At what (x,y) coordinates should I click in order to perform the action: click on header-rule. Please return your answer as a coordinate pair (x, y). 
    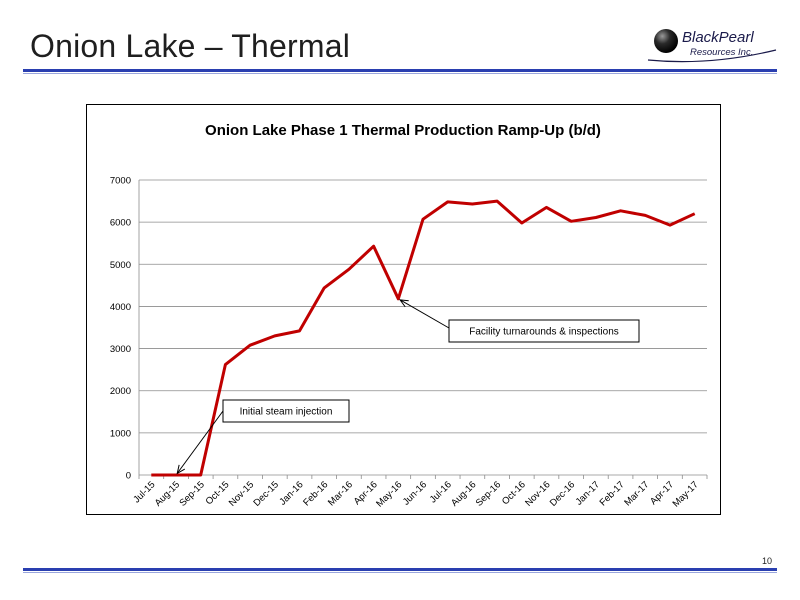
    Looking at the image, I should click on (400, 70).